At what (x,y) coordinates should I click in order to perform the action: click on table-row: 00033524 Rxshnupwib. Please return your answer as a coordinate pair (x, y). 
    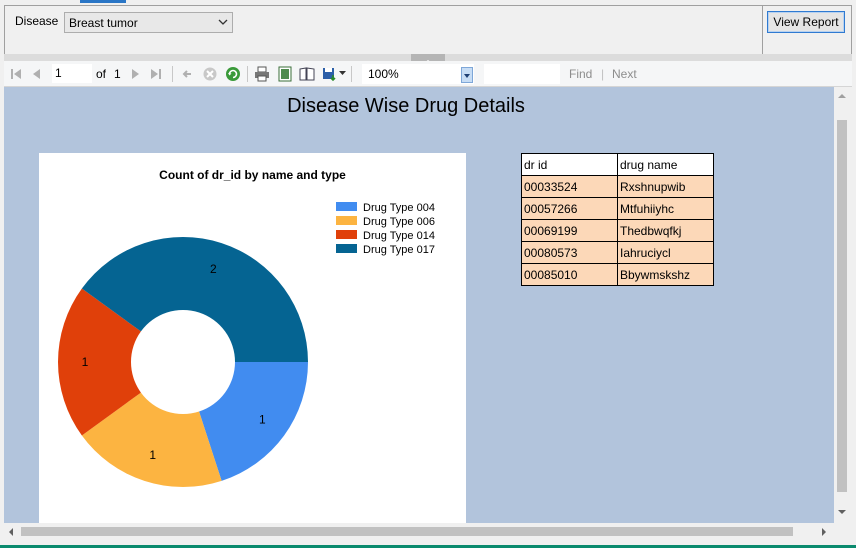
    Looking at the image, I should click on (617, 186).